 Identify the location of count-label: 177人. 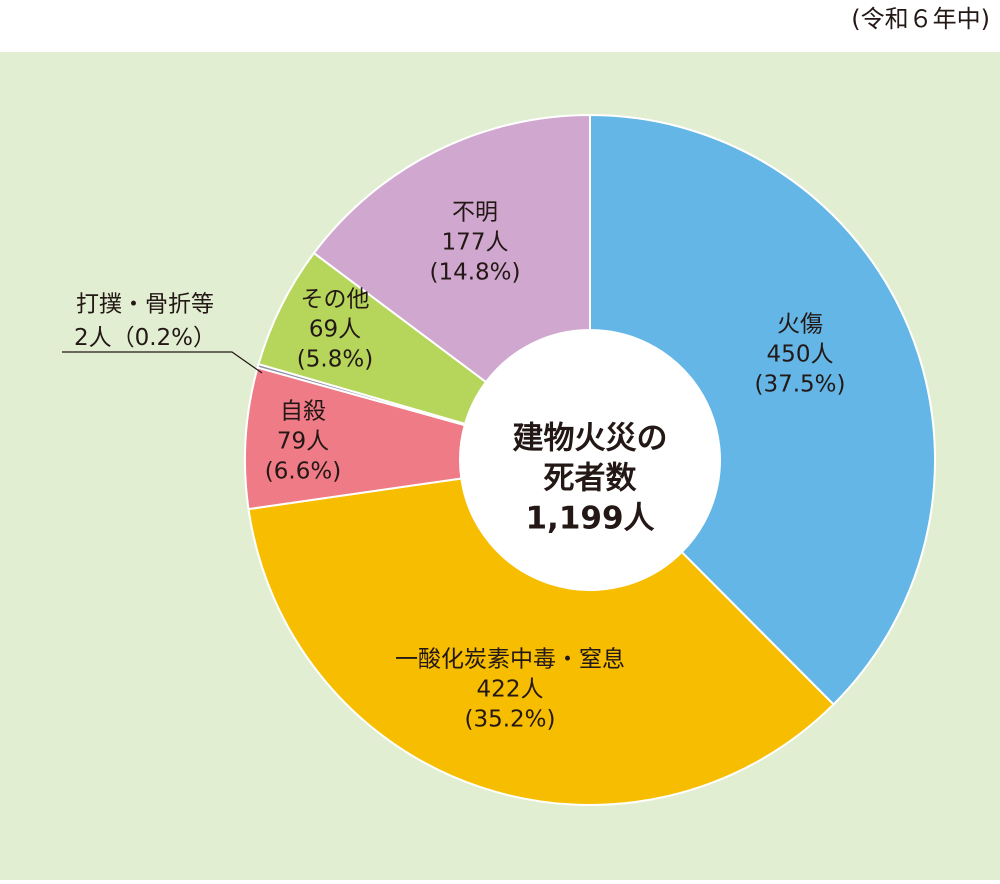
(475, 243).